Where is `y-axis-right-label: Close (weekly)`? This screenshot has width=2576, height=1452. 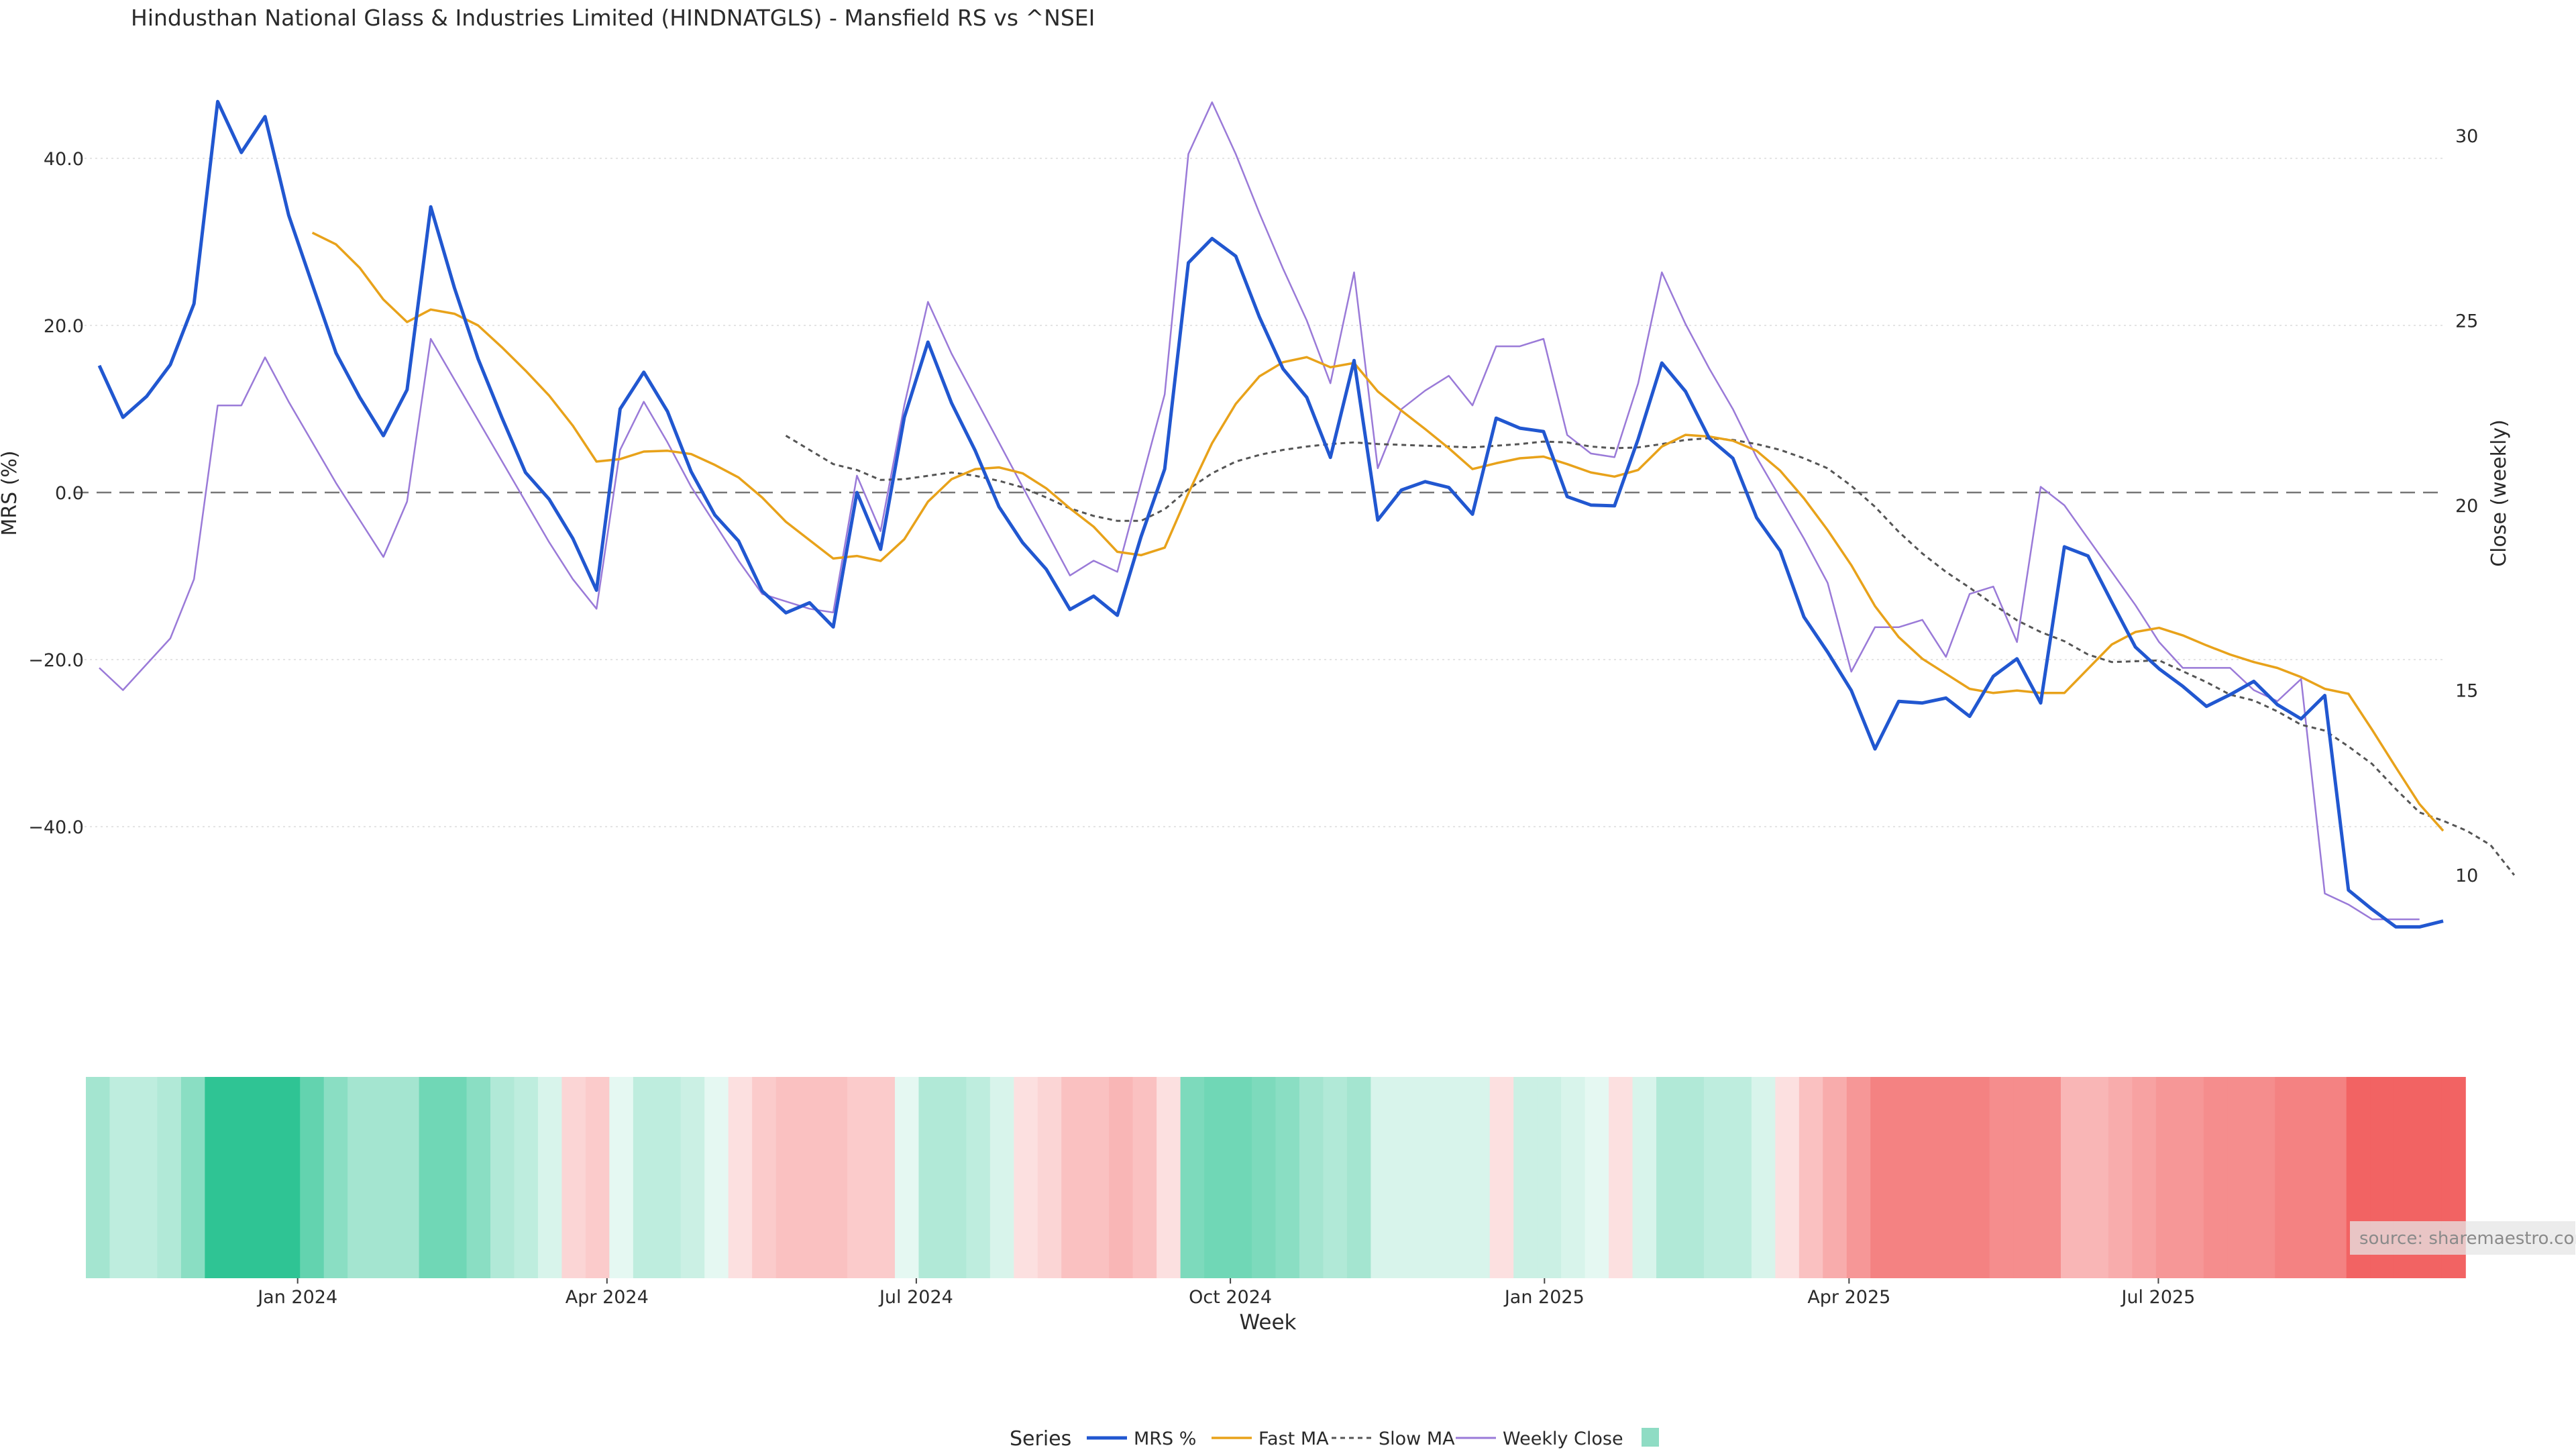 y-axis-right-label: Close (weekly) is located at coordinates (2499, 493).